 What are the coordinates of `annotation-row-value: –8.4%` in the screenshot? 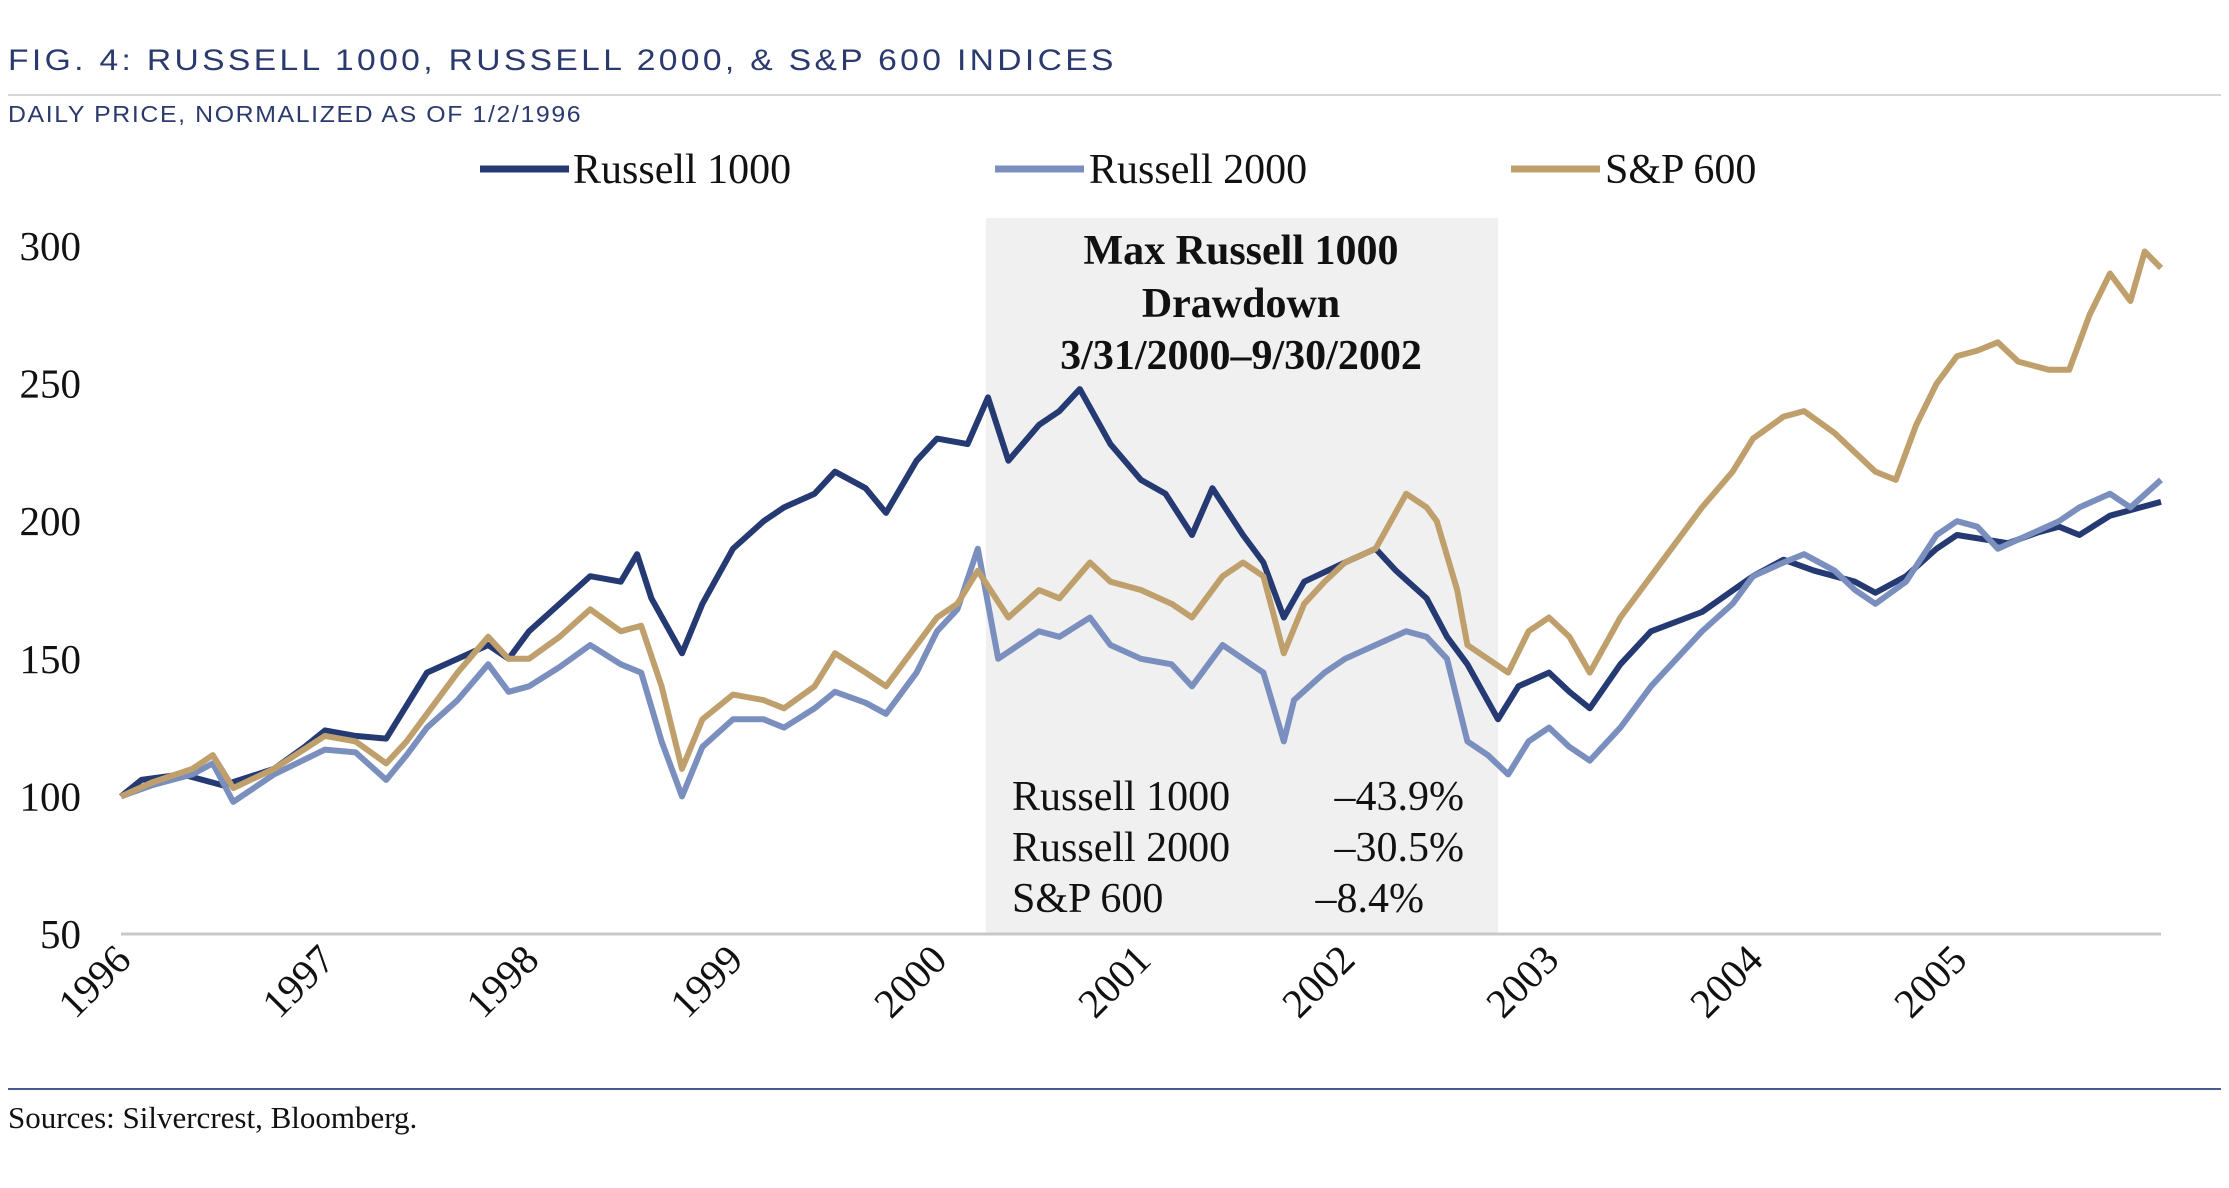 It's located at (1370, 899).